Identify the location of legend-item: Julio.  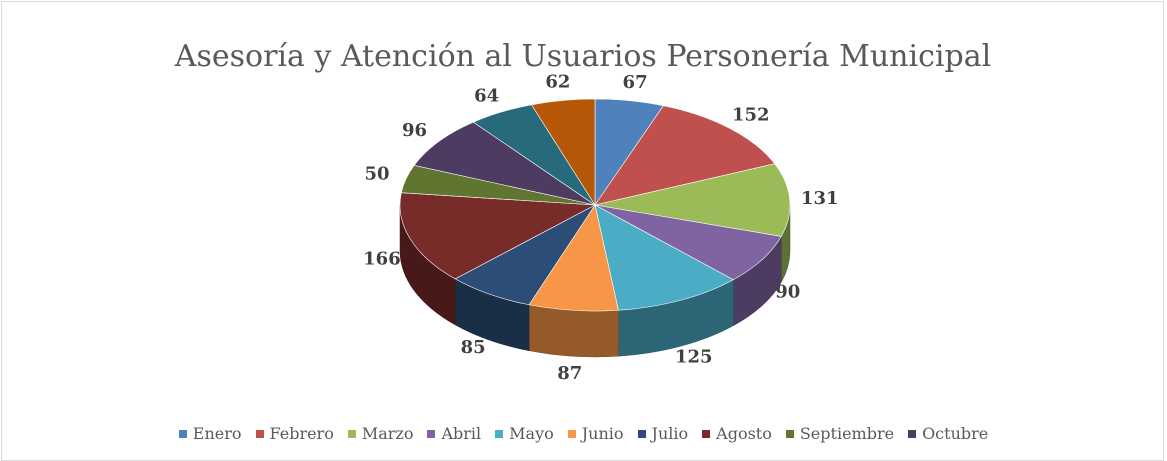
(663, 433).